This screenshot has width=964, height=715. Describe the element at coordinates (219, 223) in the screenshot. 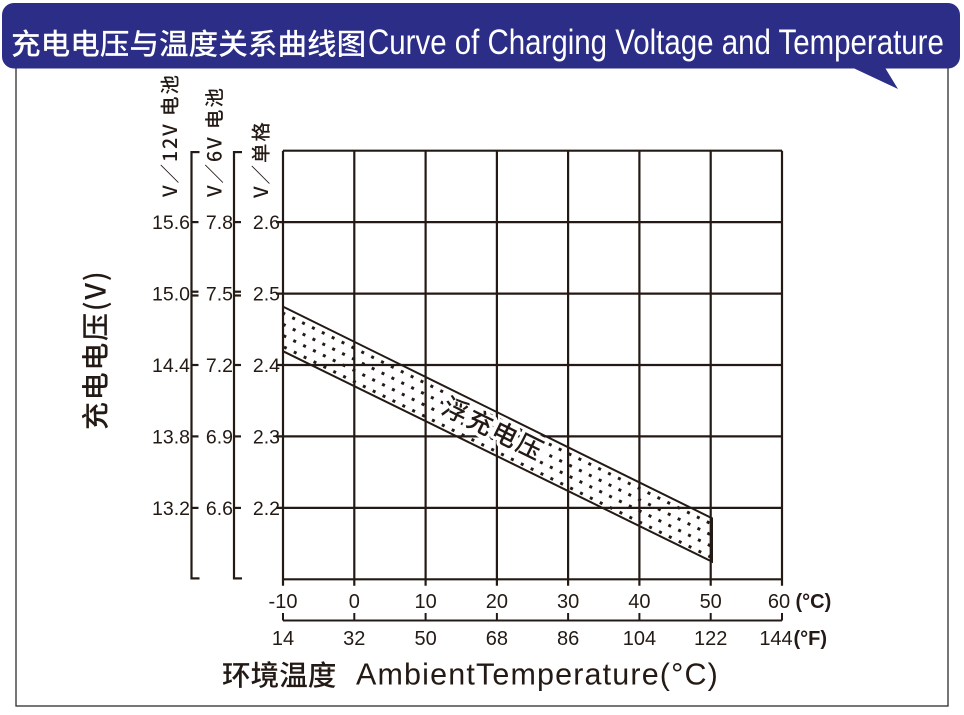

I see `svg-text: 7.8` at that location.